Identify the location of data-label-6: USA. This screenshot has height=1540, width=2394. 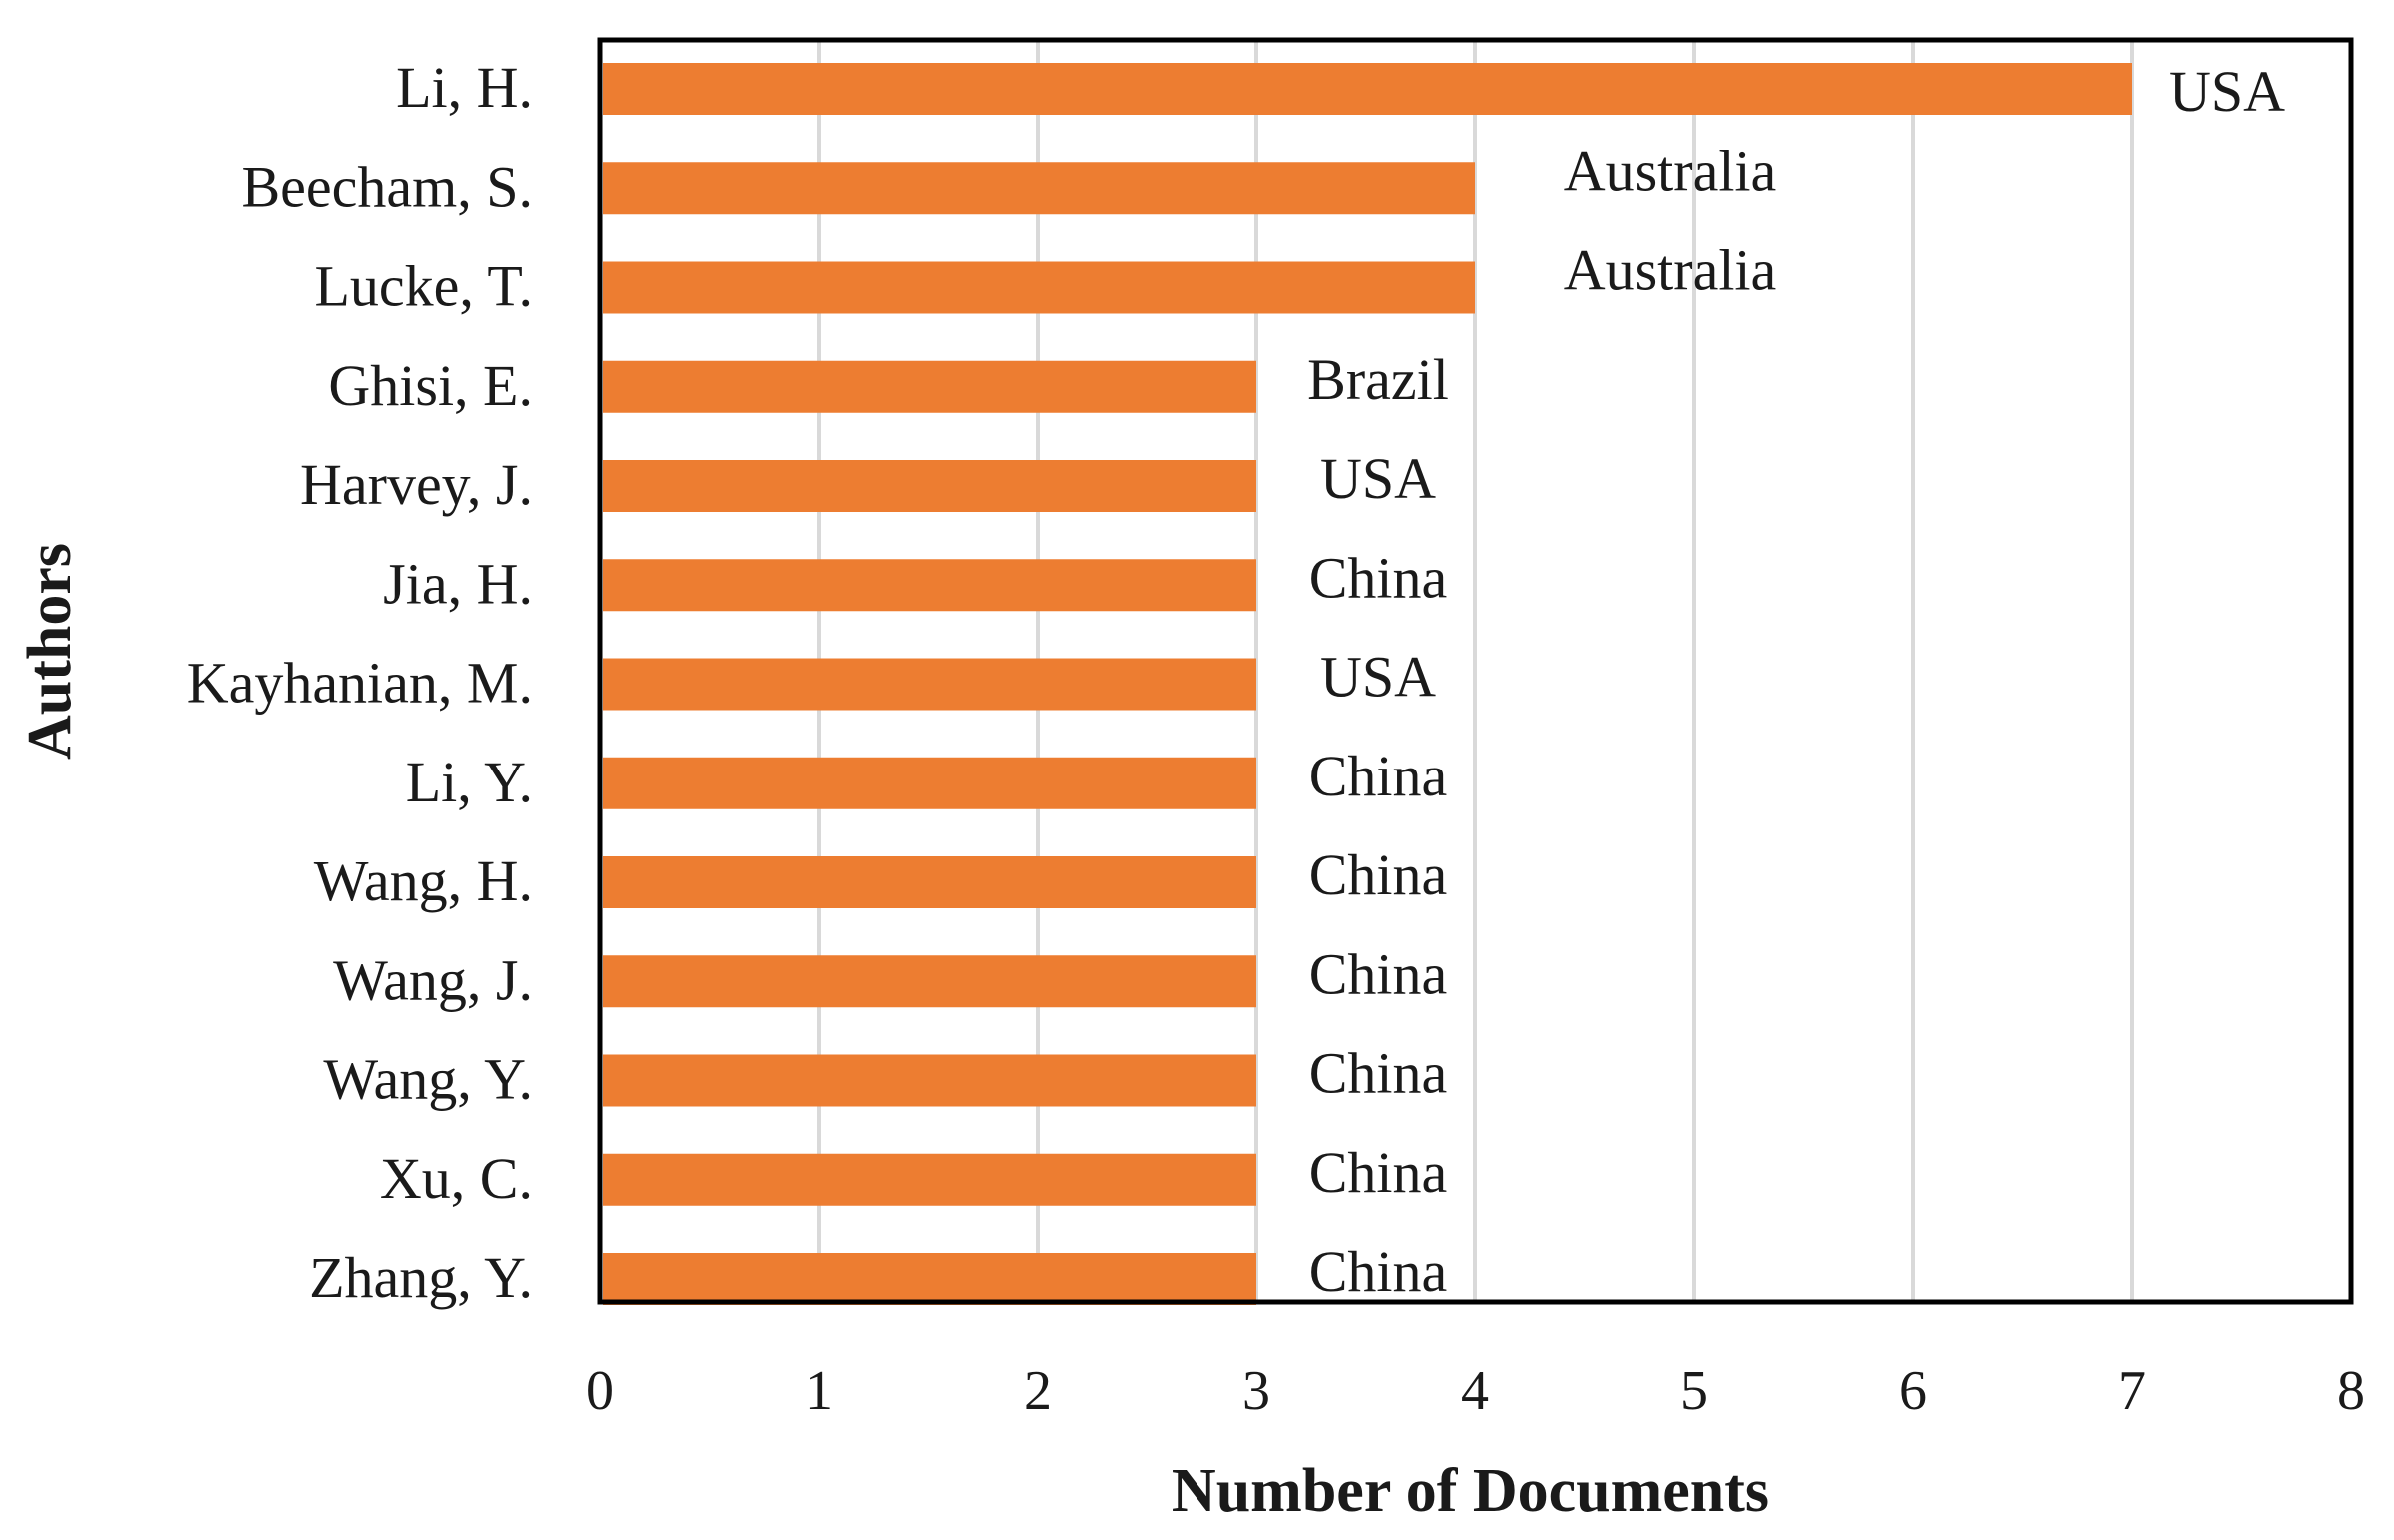
(1378, 677).